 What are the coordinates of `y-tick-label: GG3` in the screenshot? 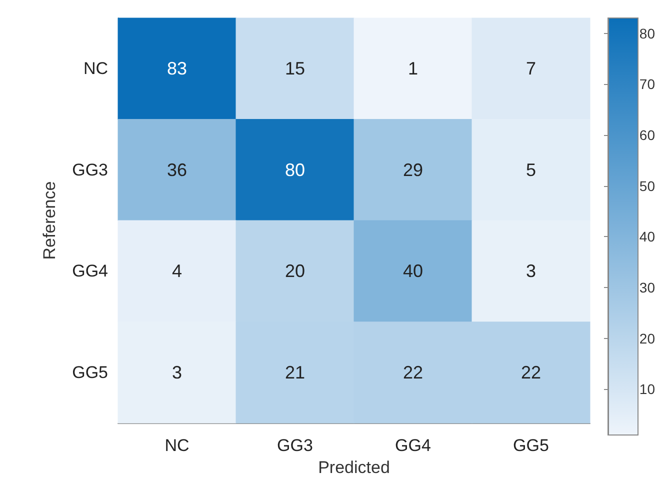 It's located at (90, 170).